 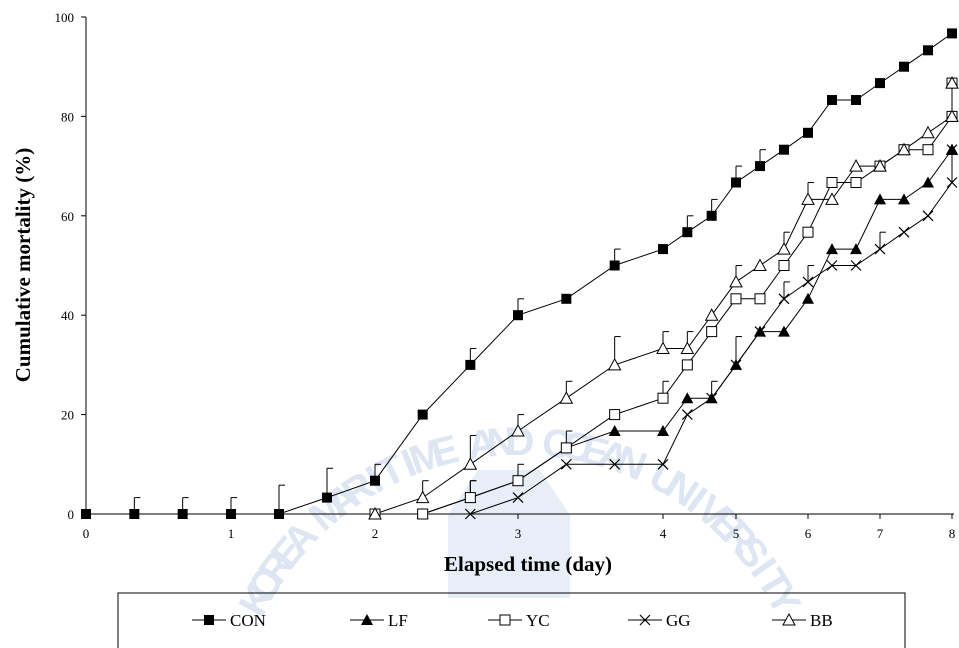 What do you see at coordinates (23, 265) in the screenshot?
I see `y-axis-label: Cumulative mortality (%)` at bounding box center [23, 265].